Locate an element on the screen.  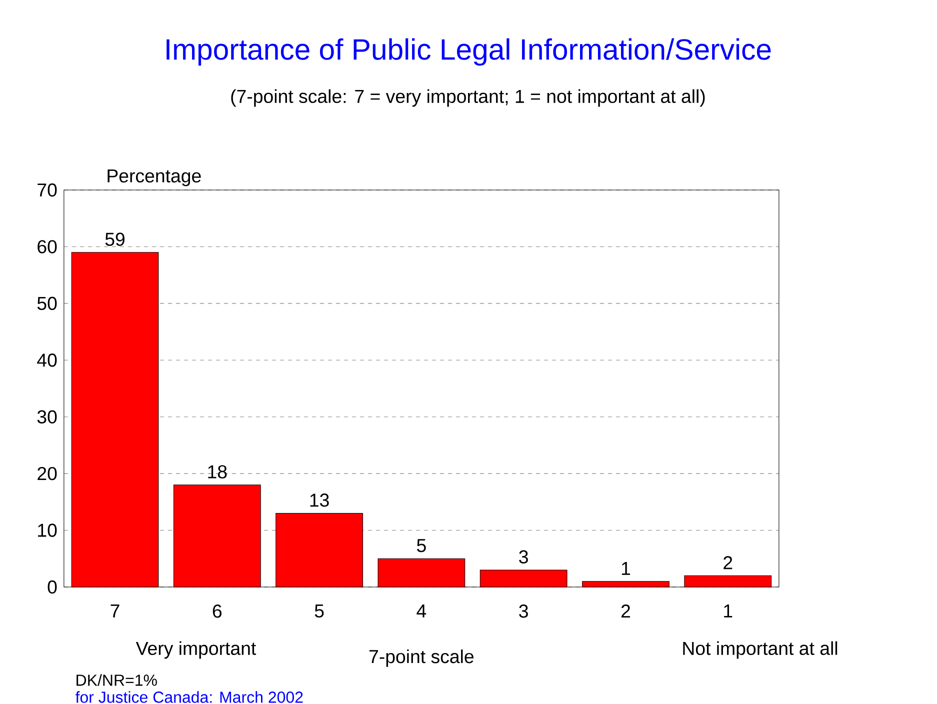
x-tick-label: 1 is located at coordinates (728, 611).